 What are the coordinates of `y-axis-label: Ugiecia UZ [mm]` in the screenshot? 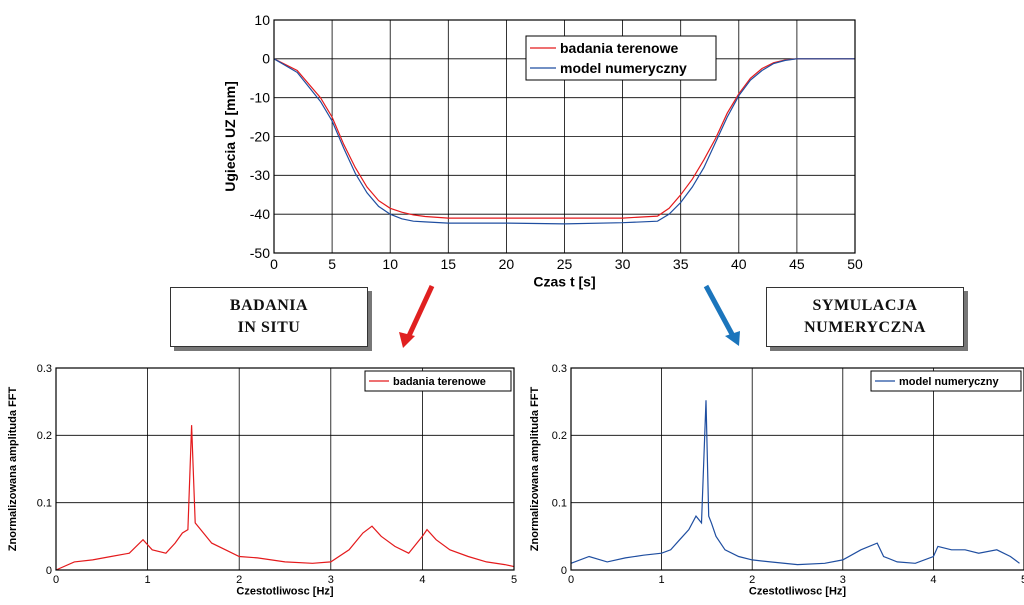 It's located at (230, 136).